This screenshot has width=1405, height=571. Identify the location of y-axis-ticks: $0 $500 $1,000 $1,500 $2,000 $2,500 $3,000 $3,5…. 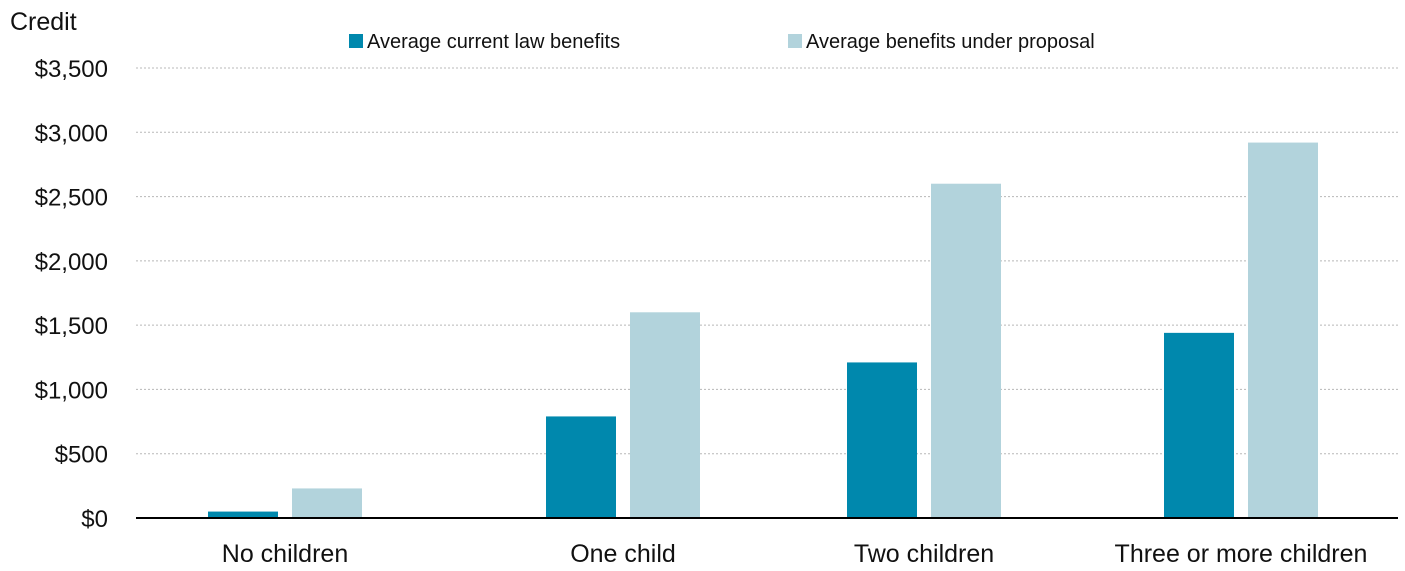
(71, 294).